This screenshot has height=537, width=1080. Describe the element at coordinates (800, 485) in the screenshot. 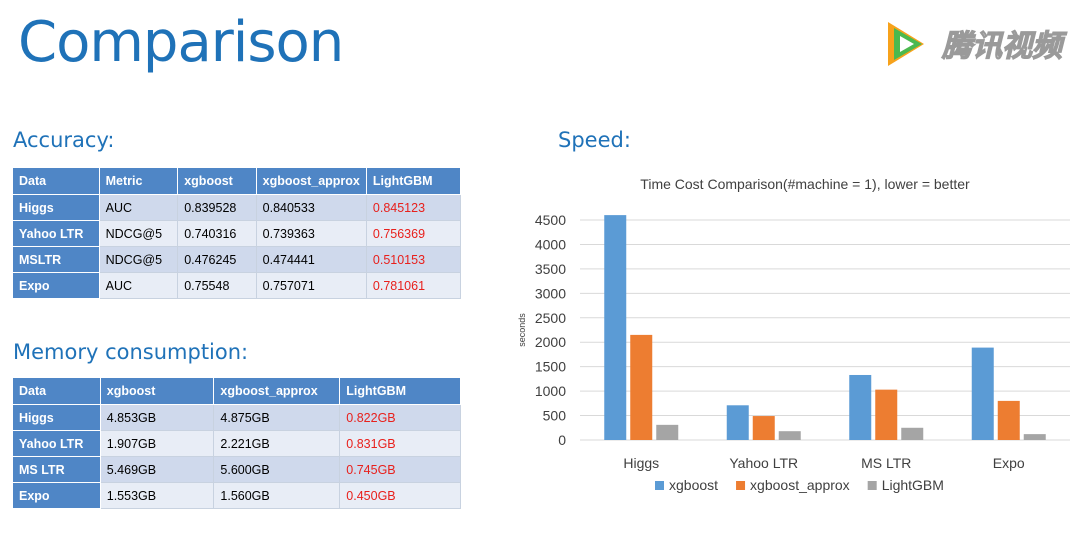

I see `legend-label: xgboost_approx` at that location.